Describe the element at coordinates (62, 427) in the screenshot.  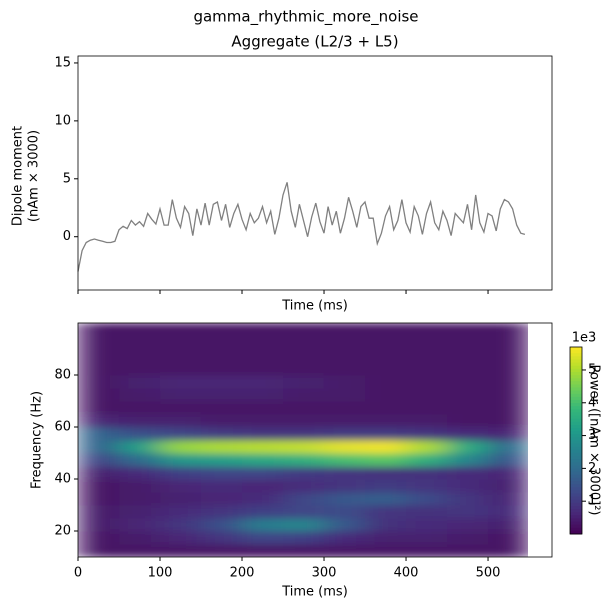
I see `y-tick-label: 60` at that location.